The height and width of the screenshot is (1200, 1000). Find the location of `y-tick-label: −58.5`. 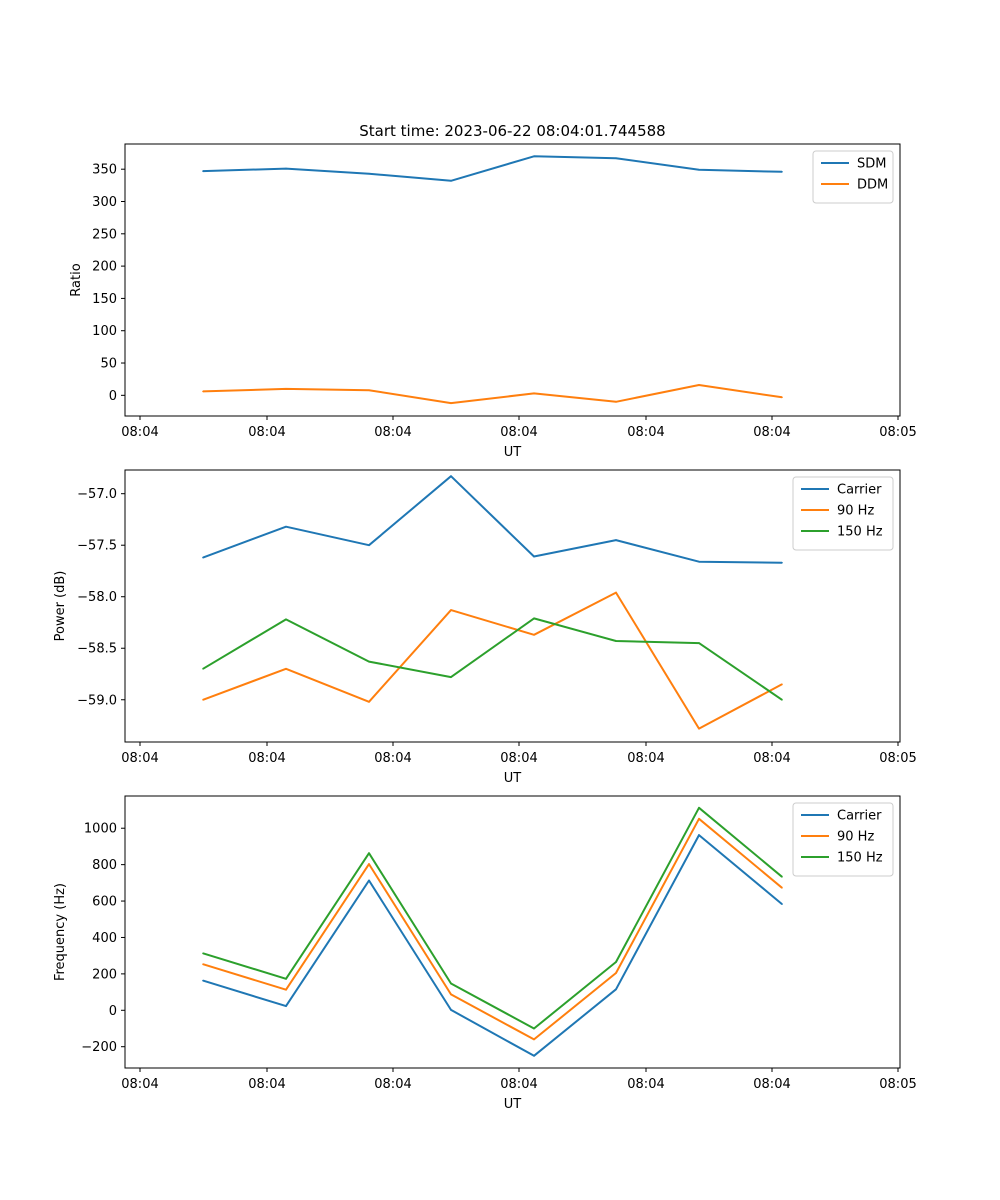

y-tick-label: −58.5 is located at coordinates (97, 649).